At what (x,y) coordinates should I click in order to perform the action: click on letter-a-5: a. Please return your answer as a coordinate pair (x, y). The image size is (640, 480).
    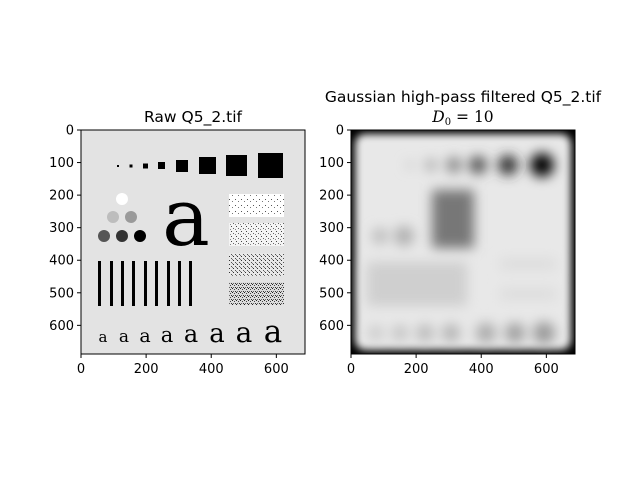
    Looking at the image, I should click on (191, 334).